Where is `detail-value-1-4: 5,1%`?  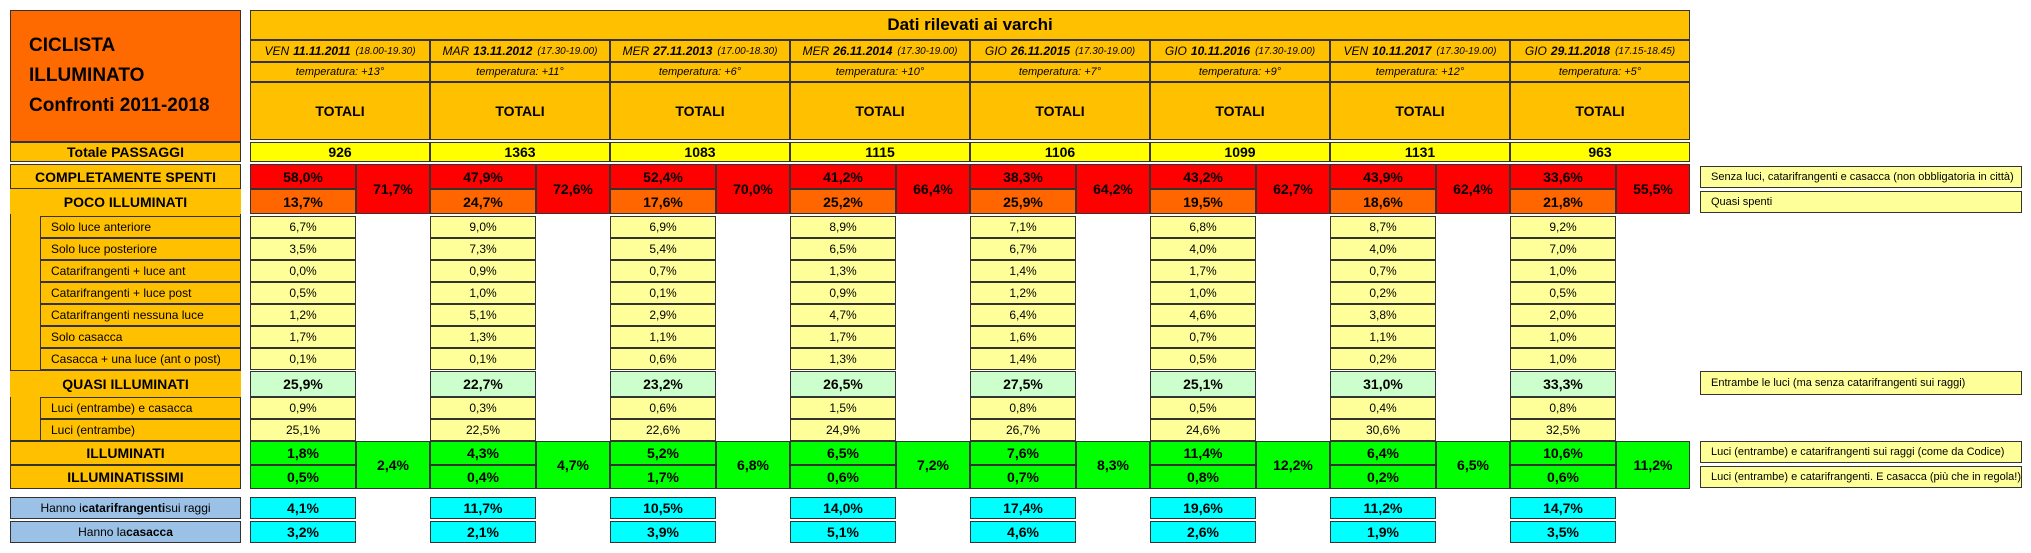
detail-value-1-4: 5,1% is located at coordinates (483, 315).